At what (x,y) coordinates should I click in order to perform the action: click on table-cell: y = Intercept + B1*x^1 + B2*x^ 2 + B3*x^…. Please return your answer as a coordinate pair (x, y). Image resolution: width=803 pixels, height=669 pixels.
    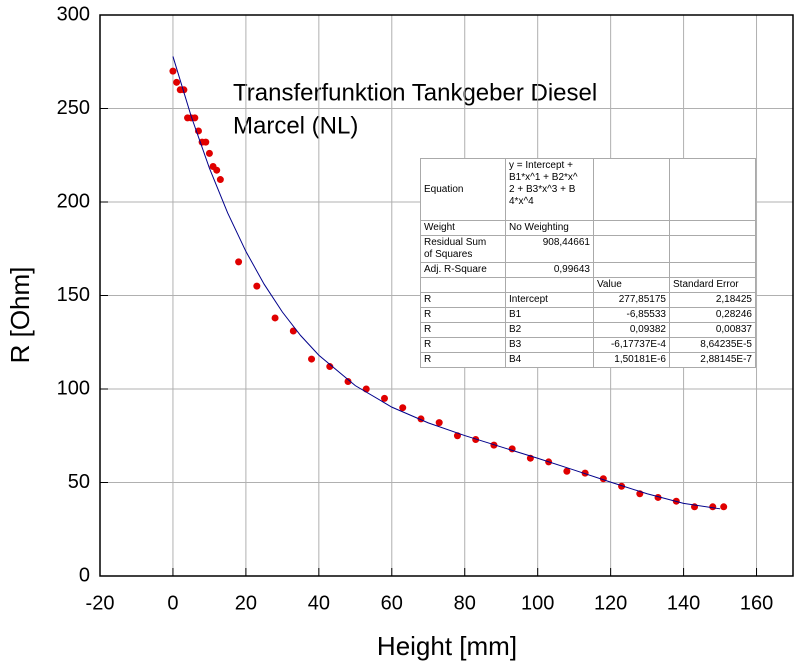
    Looking at the image, I should click on (549, 189).